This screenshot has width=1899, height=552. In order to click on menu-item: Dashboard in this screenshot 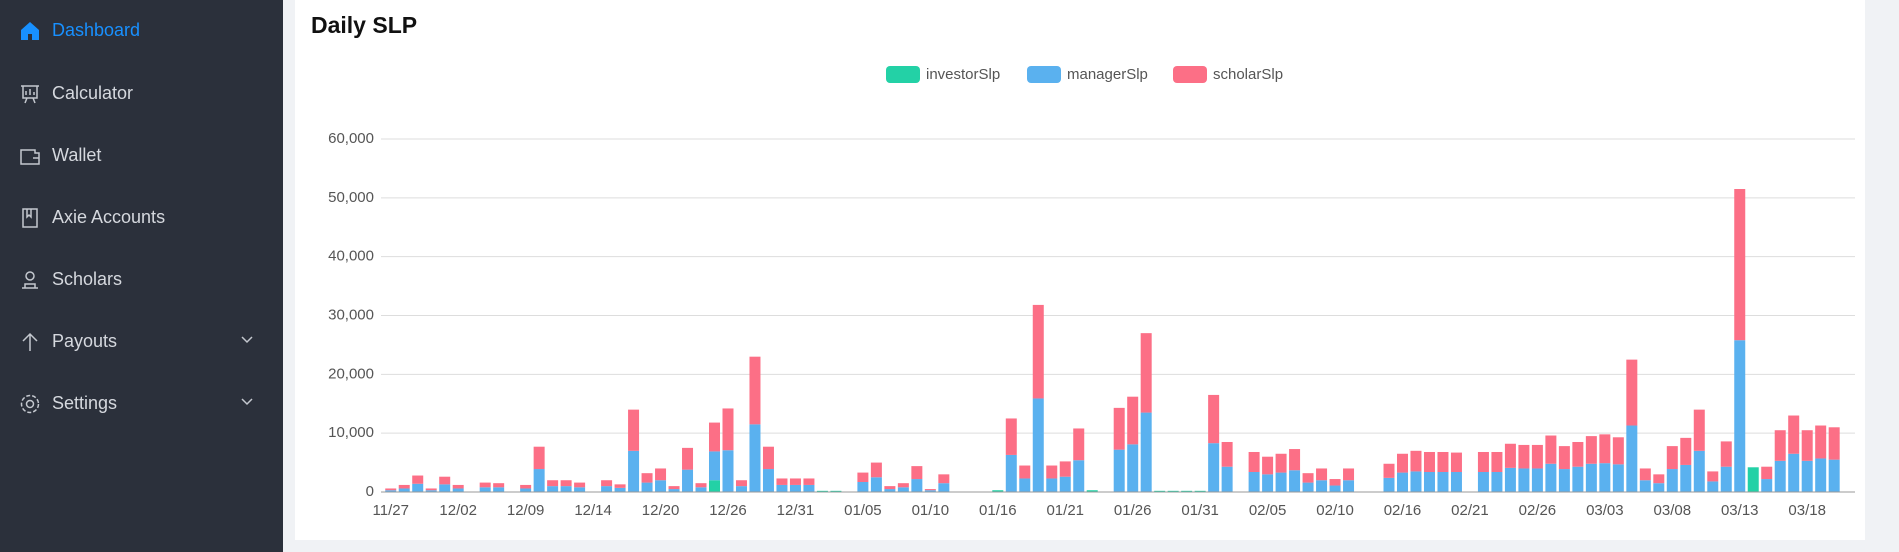, I will do `click(141, 30)`.